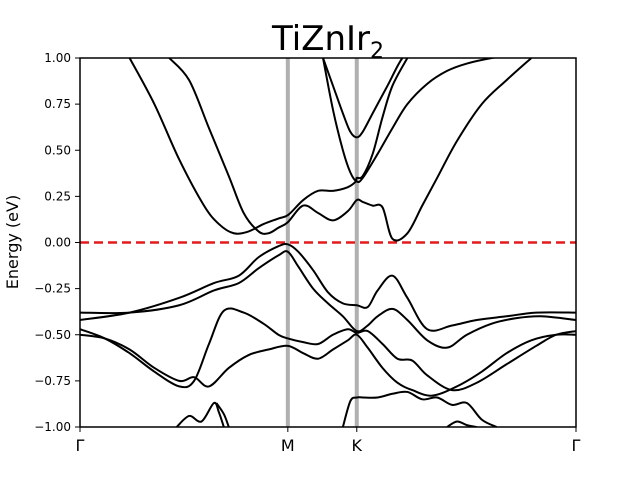 This screenshot has width=640, height=480. I want to click on y-axis-ticks: 1.00 0.75 0.50 0.25 0.00 −0.25 −0.50 −0.75 −1.00, so click(57, 242).